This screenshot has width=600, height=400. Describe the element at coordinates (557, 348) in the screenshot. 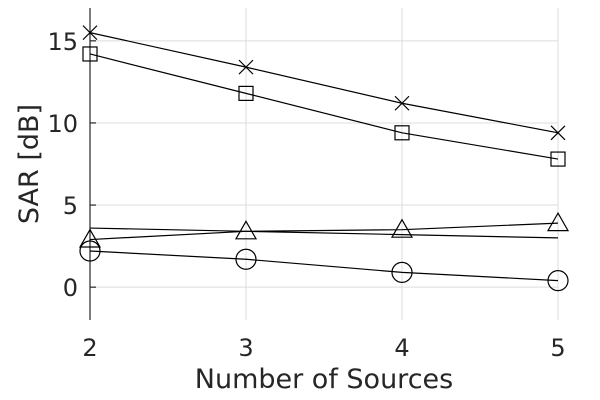

I see `x-tick-label: 5` at that location.